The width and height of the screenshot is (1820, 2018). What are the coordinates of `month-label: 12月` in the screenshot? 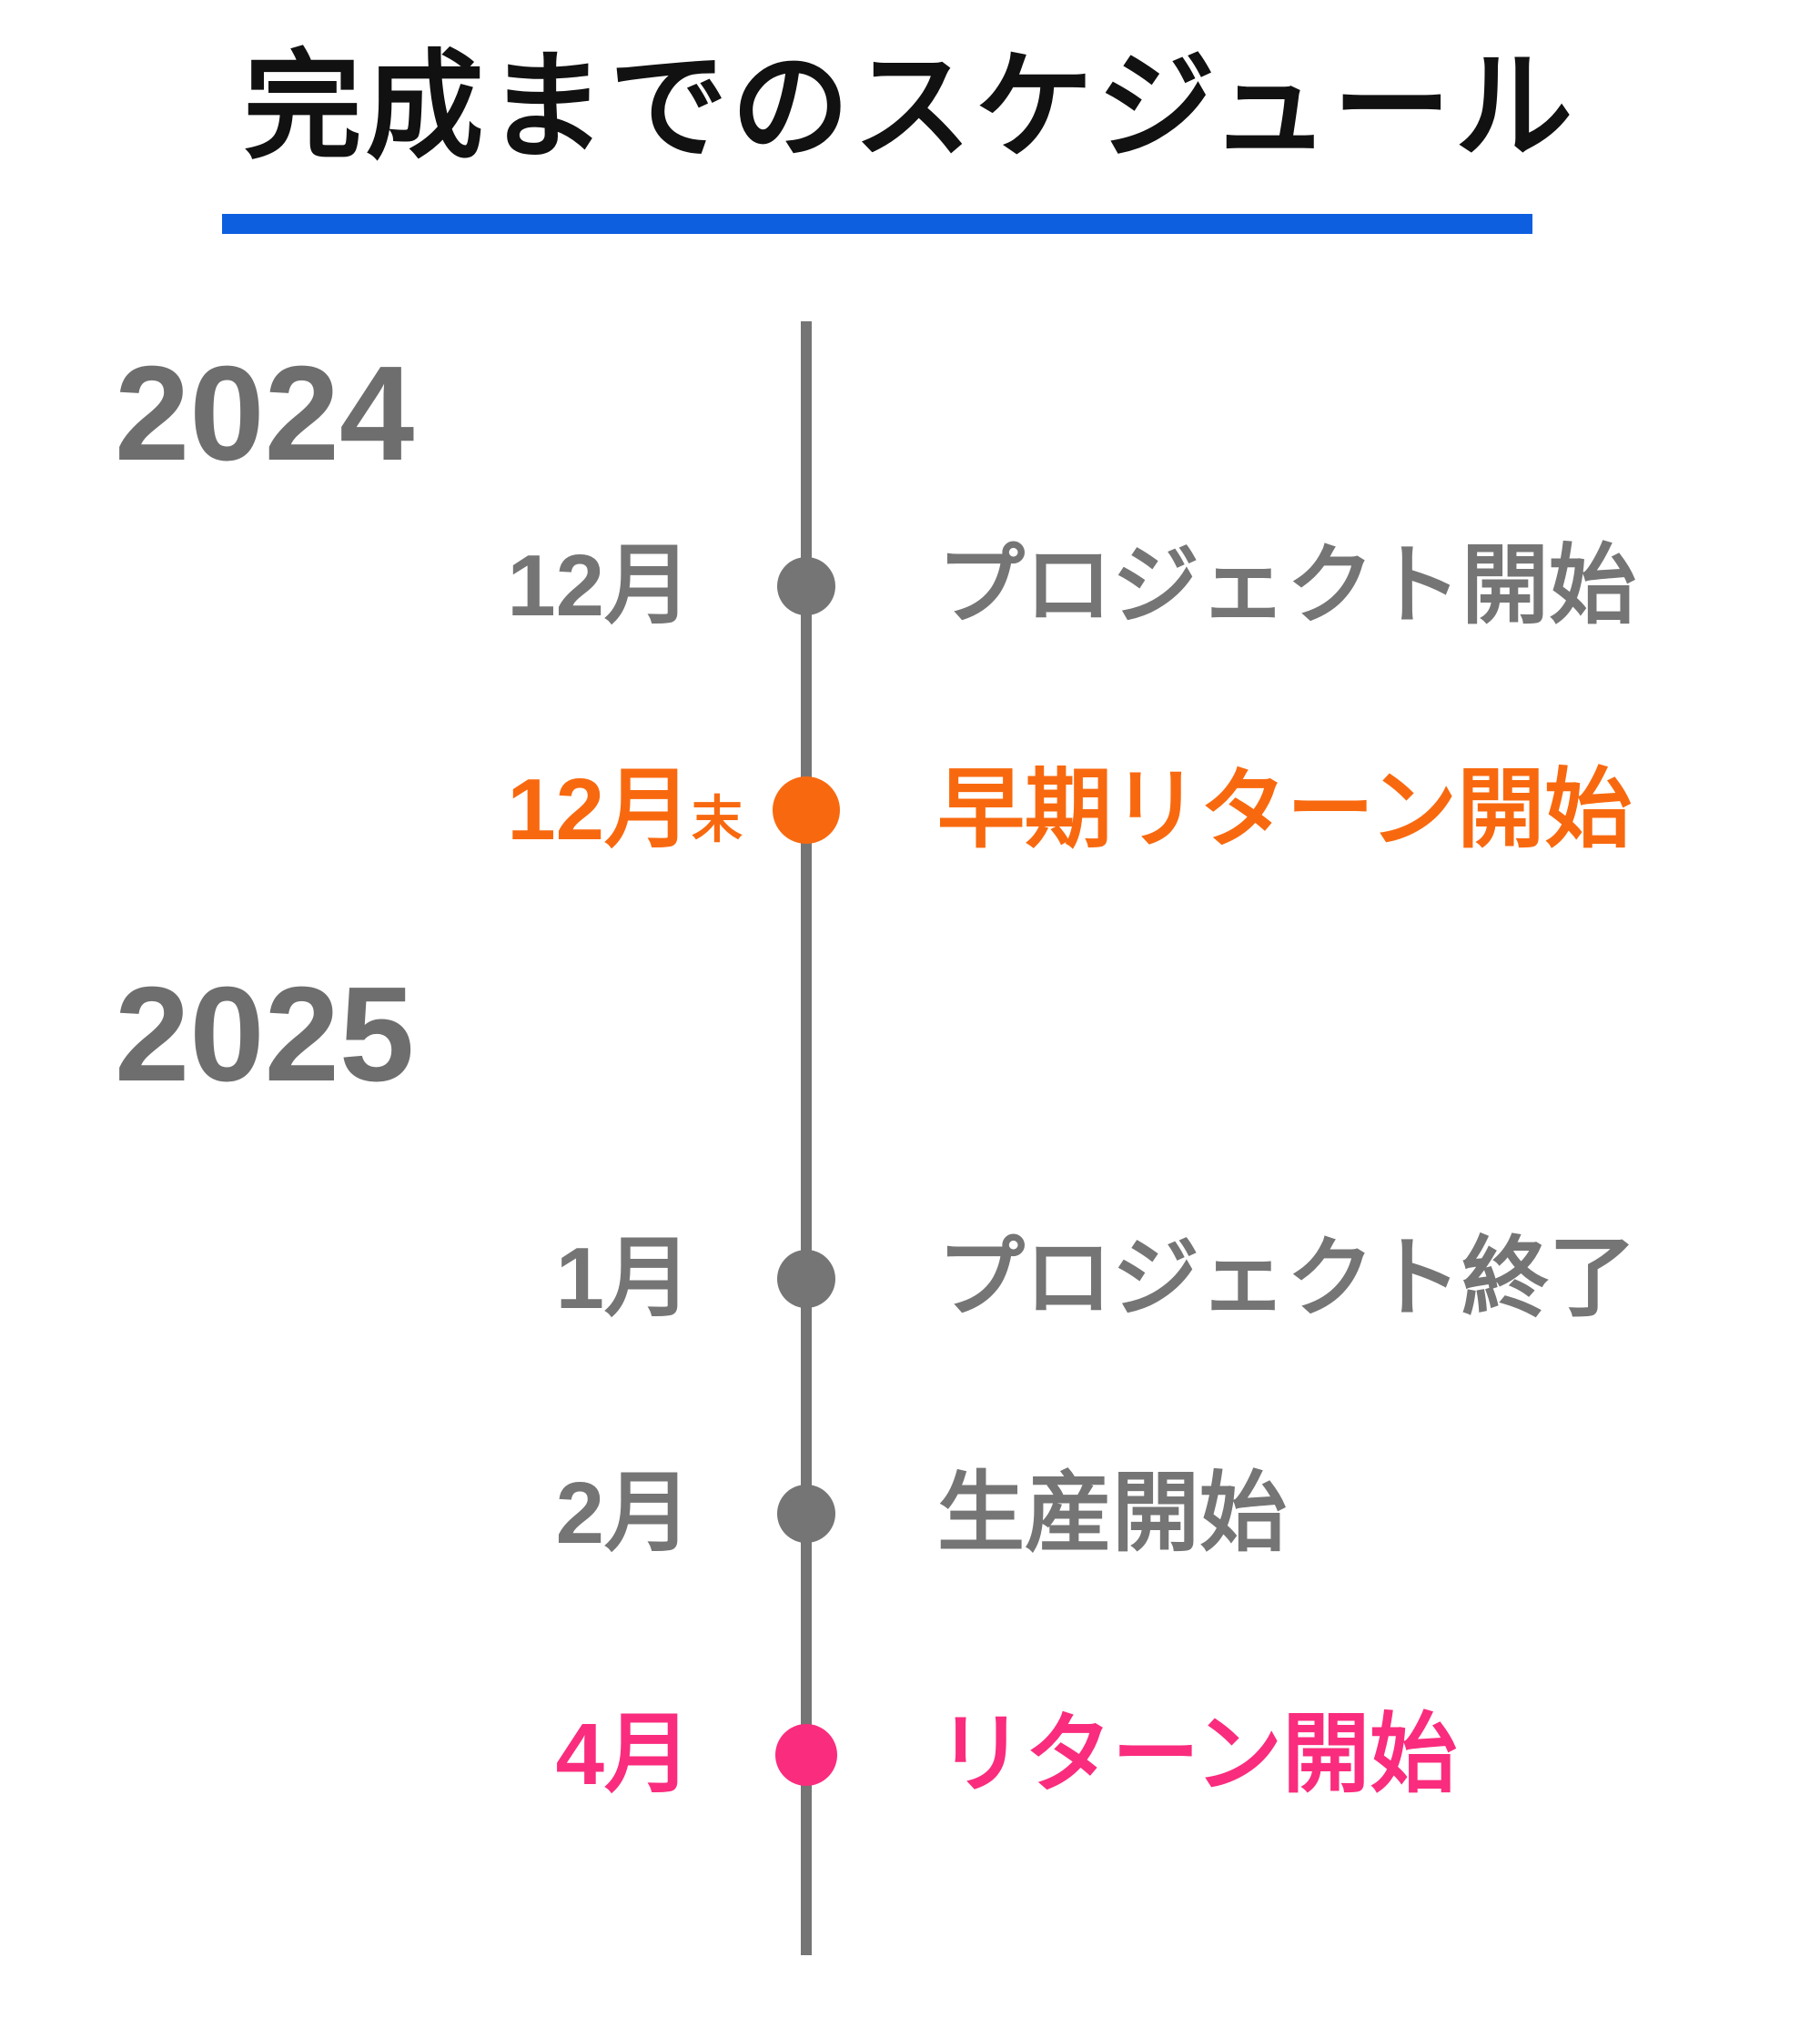 It's located at (600, 586).